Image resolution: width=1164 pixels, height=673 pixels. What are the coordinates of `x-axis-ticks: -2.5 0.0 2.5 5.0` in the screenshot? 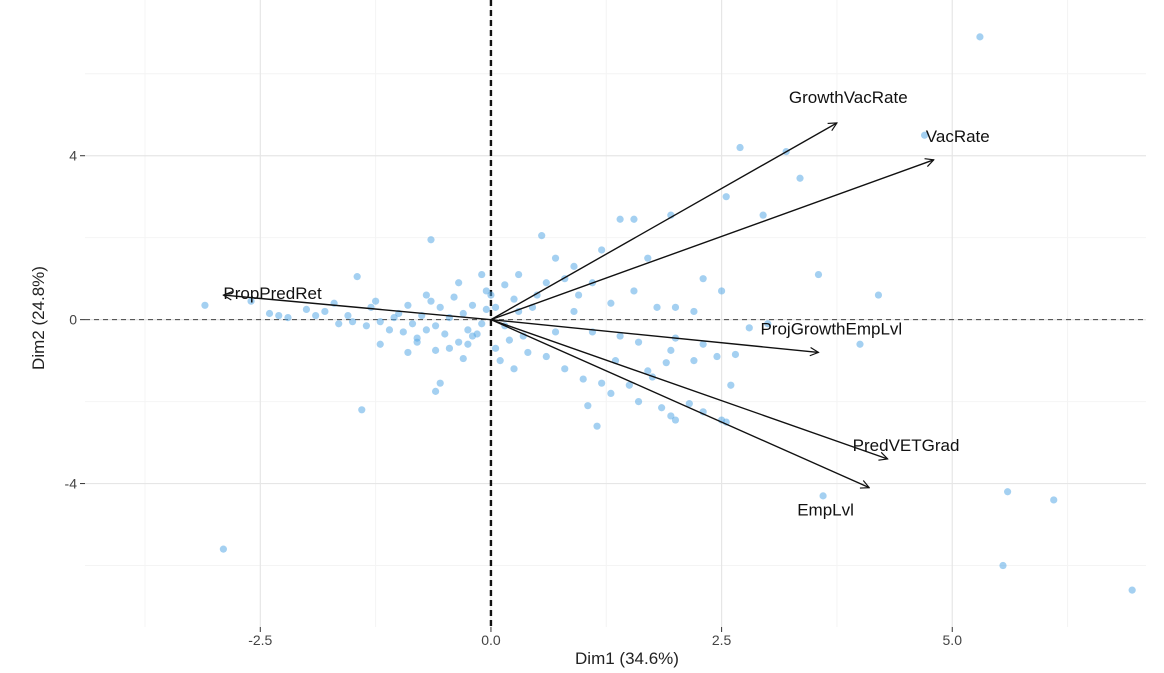 It's located at (605, 637).